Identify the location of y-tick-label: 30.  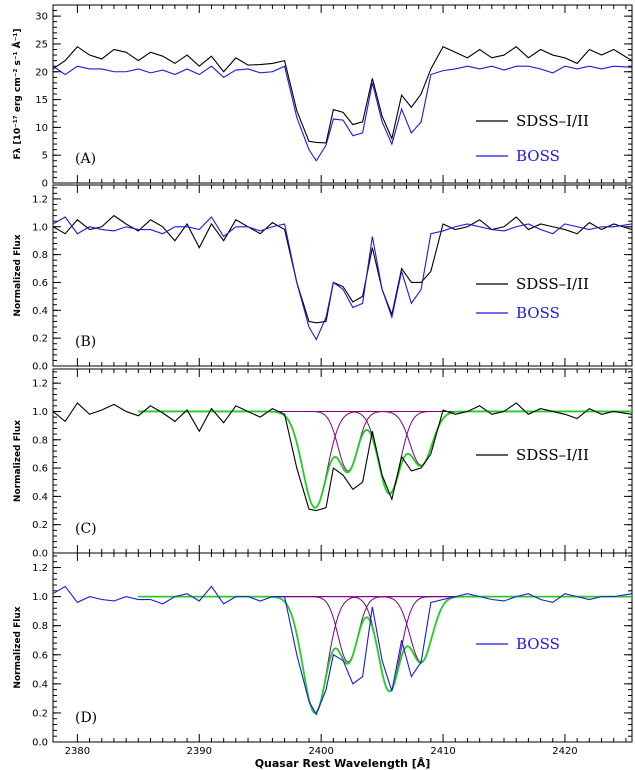
(41, 17).